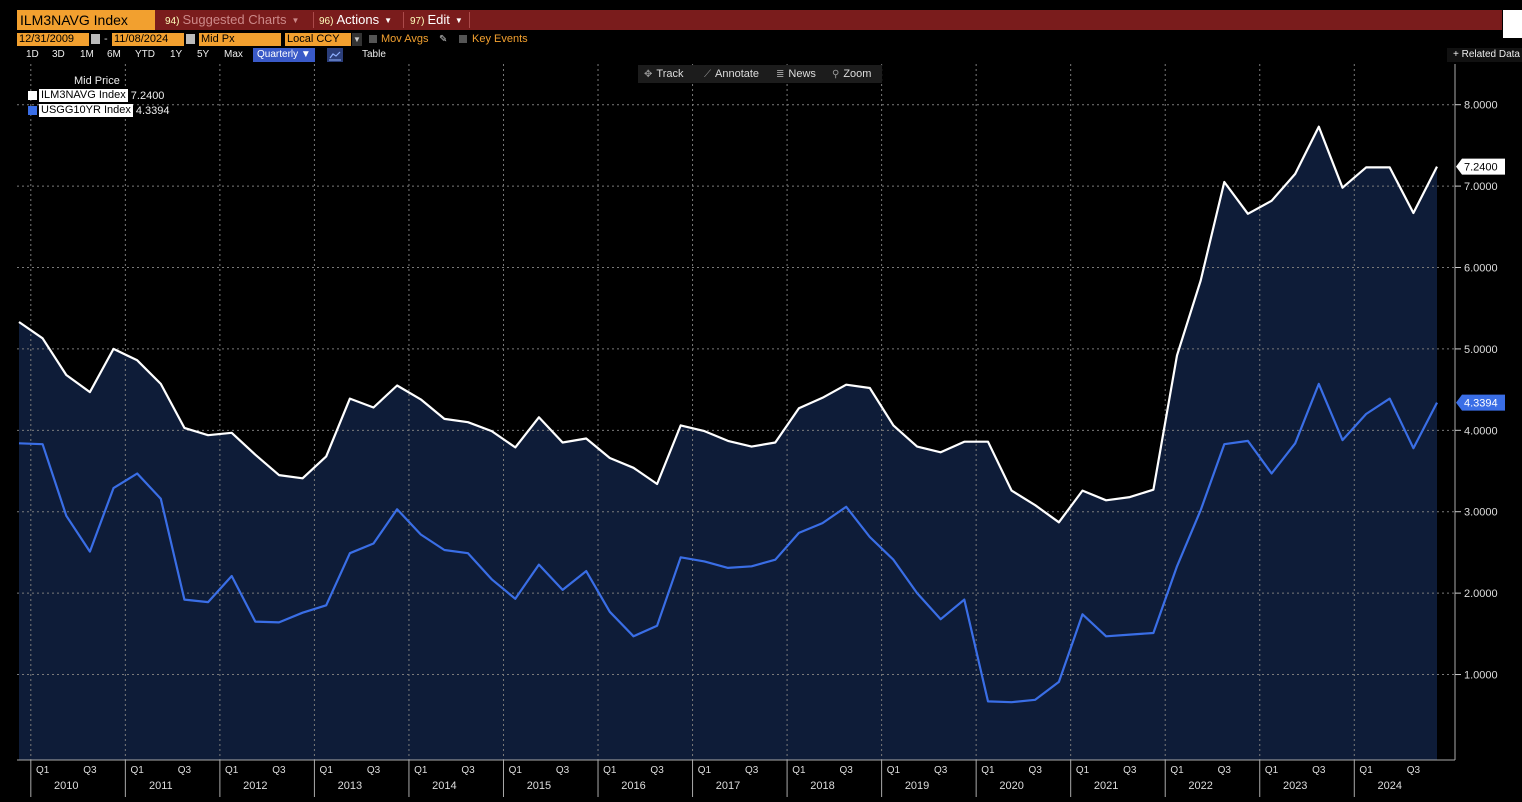 The image size is (1522, 802). I want to click on currency-select: Local CCY, so click(318, 39).